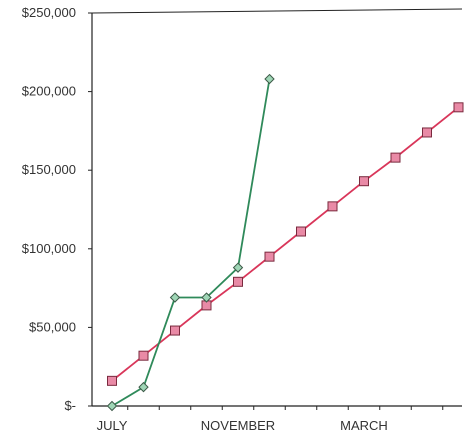 Image resolution: width=470 pixels, height=439 pixels. I want to click on y-tick-label: $250,000, so click(49, 12).